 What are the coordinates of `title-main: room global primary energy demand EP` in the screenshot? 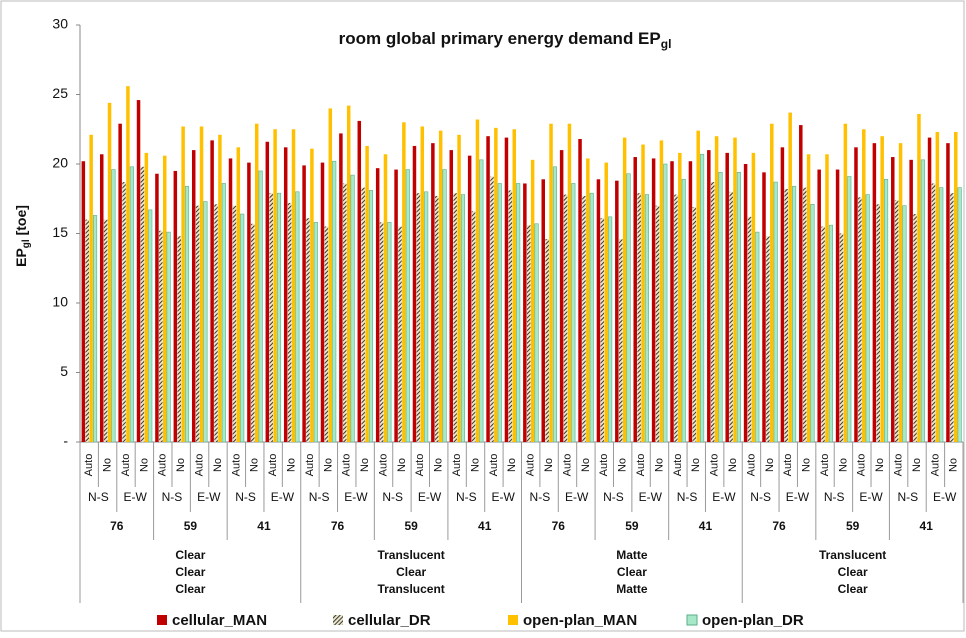 It's located at (500, 38).